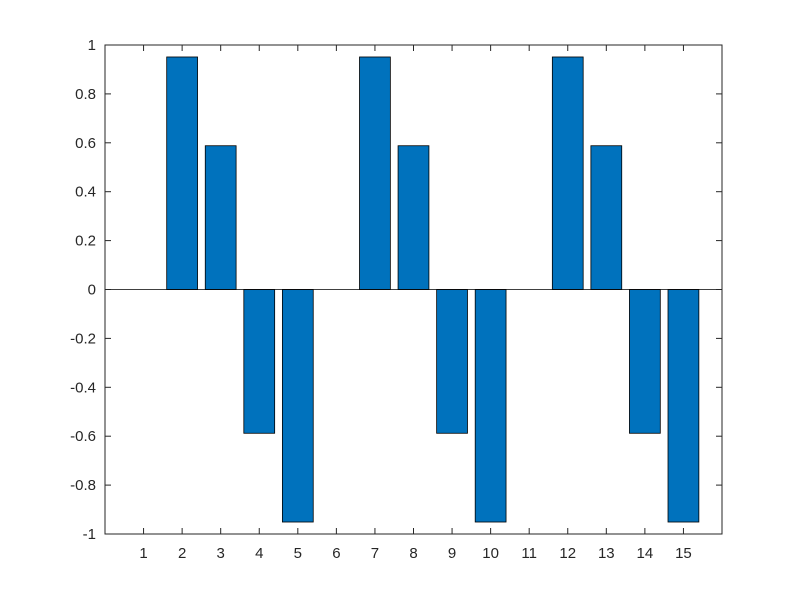 The width and height of the screenshot is (800, 605). What do you see at coordinates (567, 553) in the screenshot?
I see `x-tick-label-12: 12` at bounding box center [567, 553].